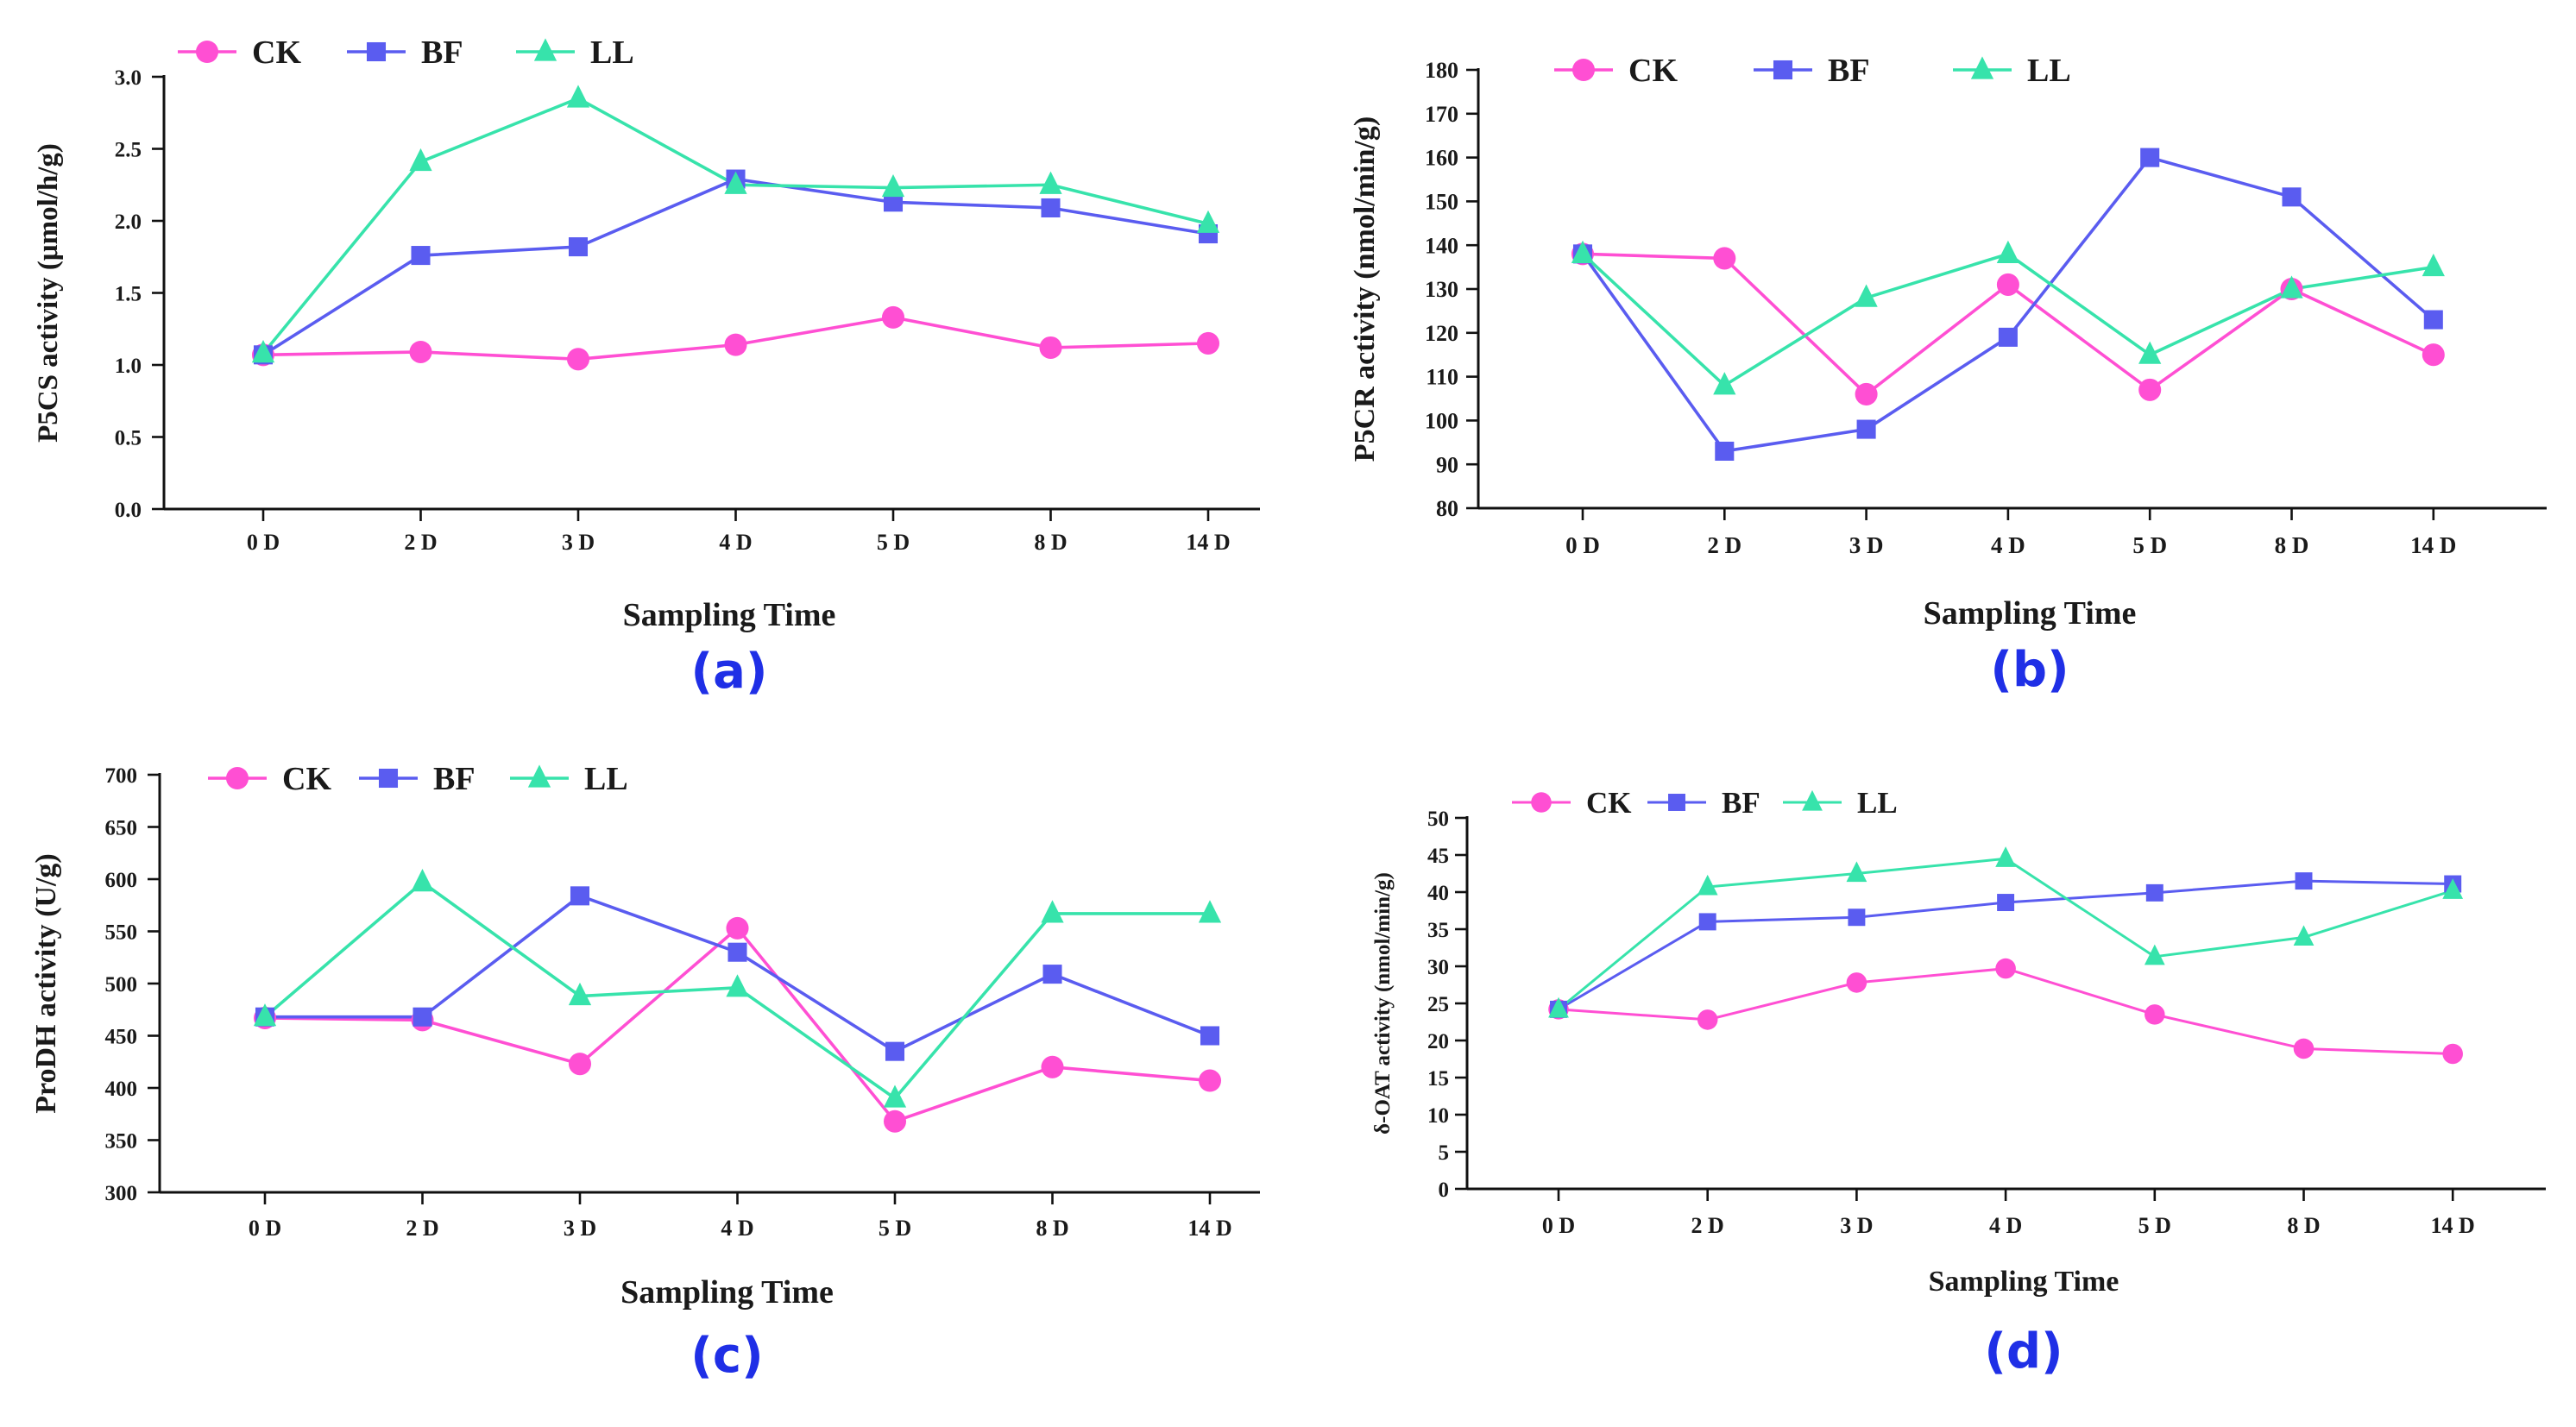  I want to click on y-tick-label: 45, so click(1438, 856).